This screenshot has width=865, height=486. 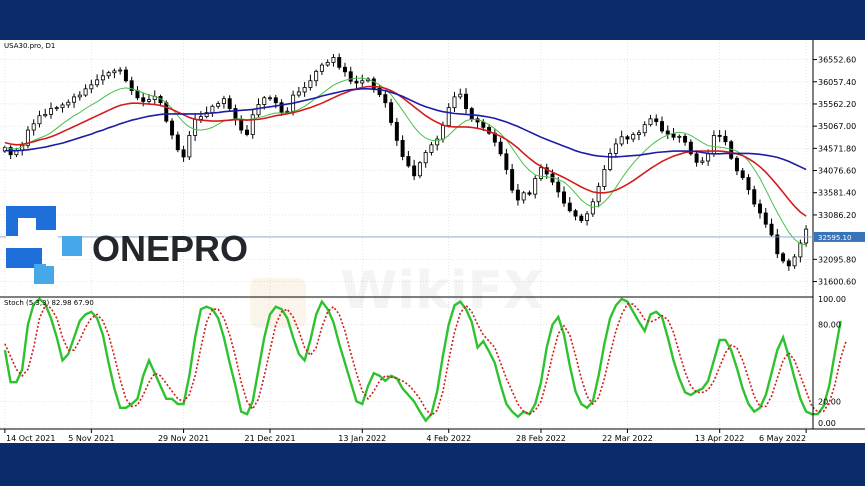 I want to click on stoch-tick-label: 20.00, so click(x=829, y=401).